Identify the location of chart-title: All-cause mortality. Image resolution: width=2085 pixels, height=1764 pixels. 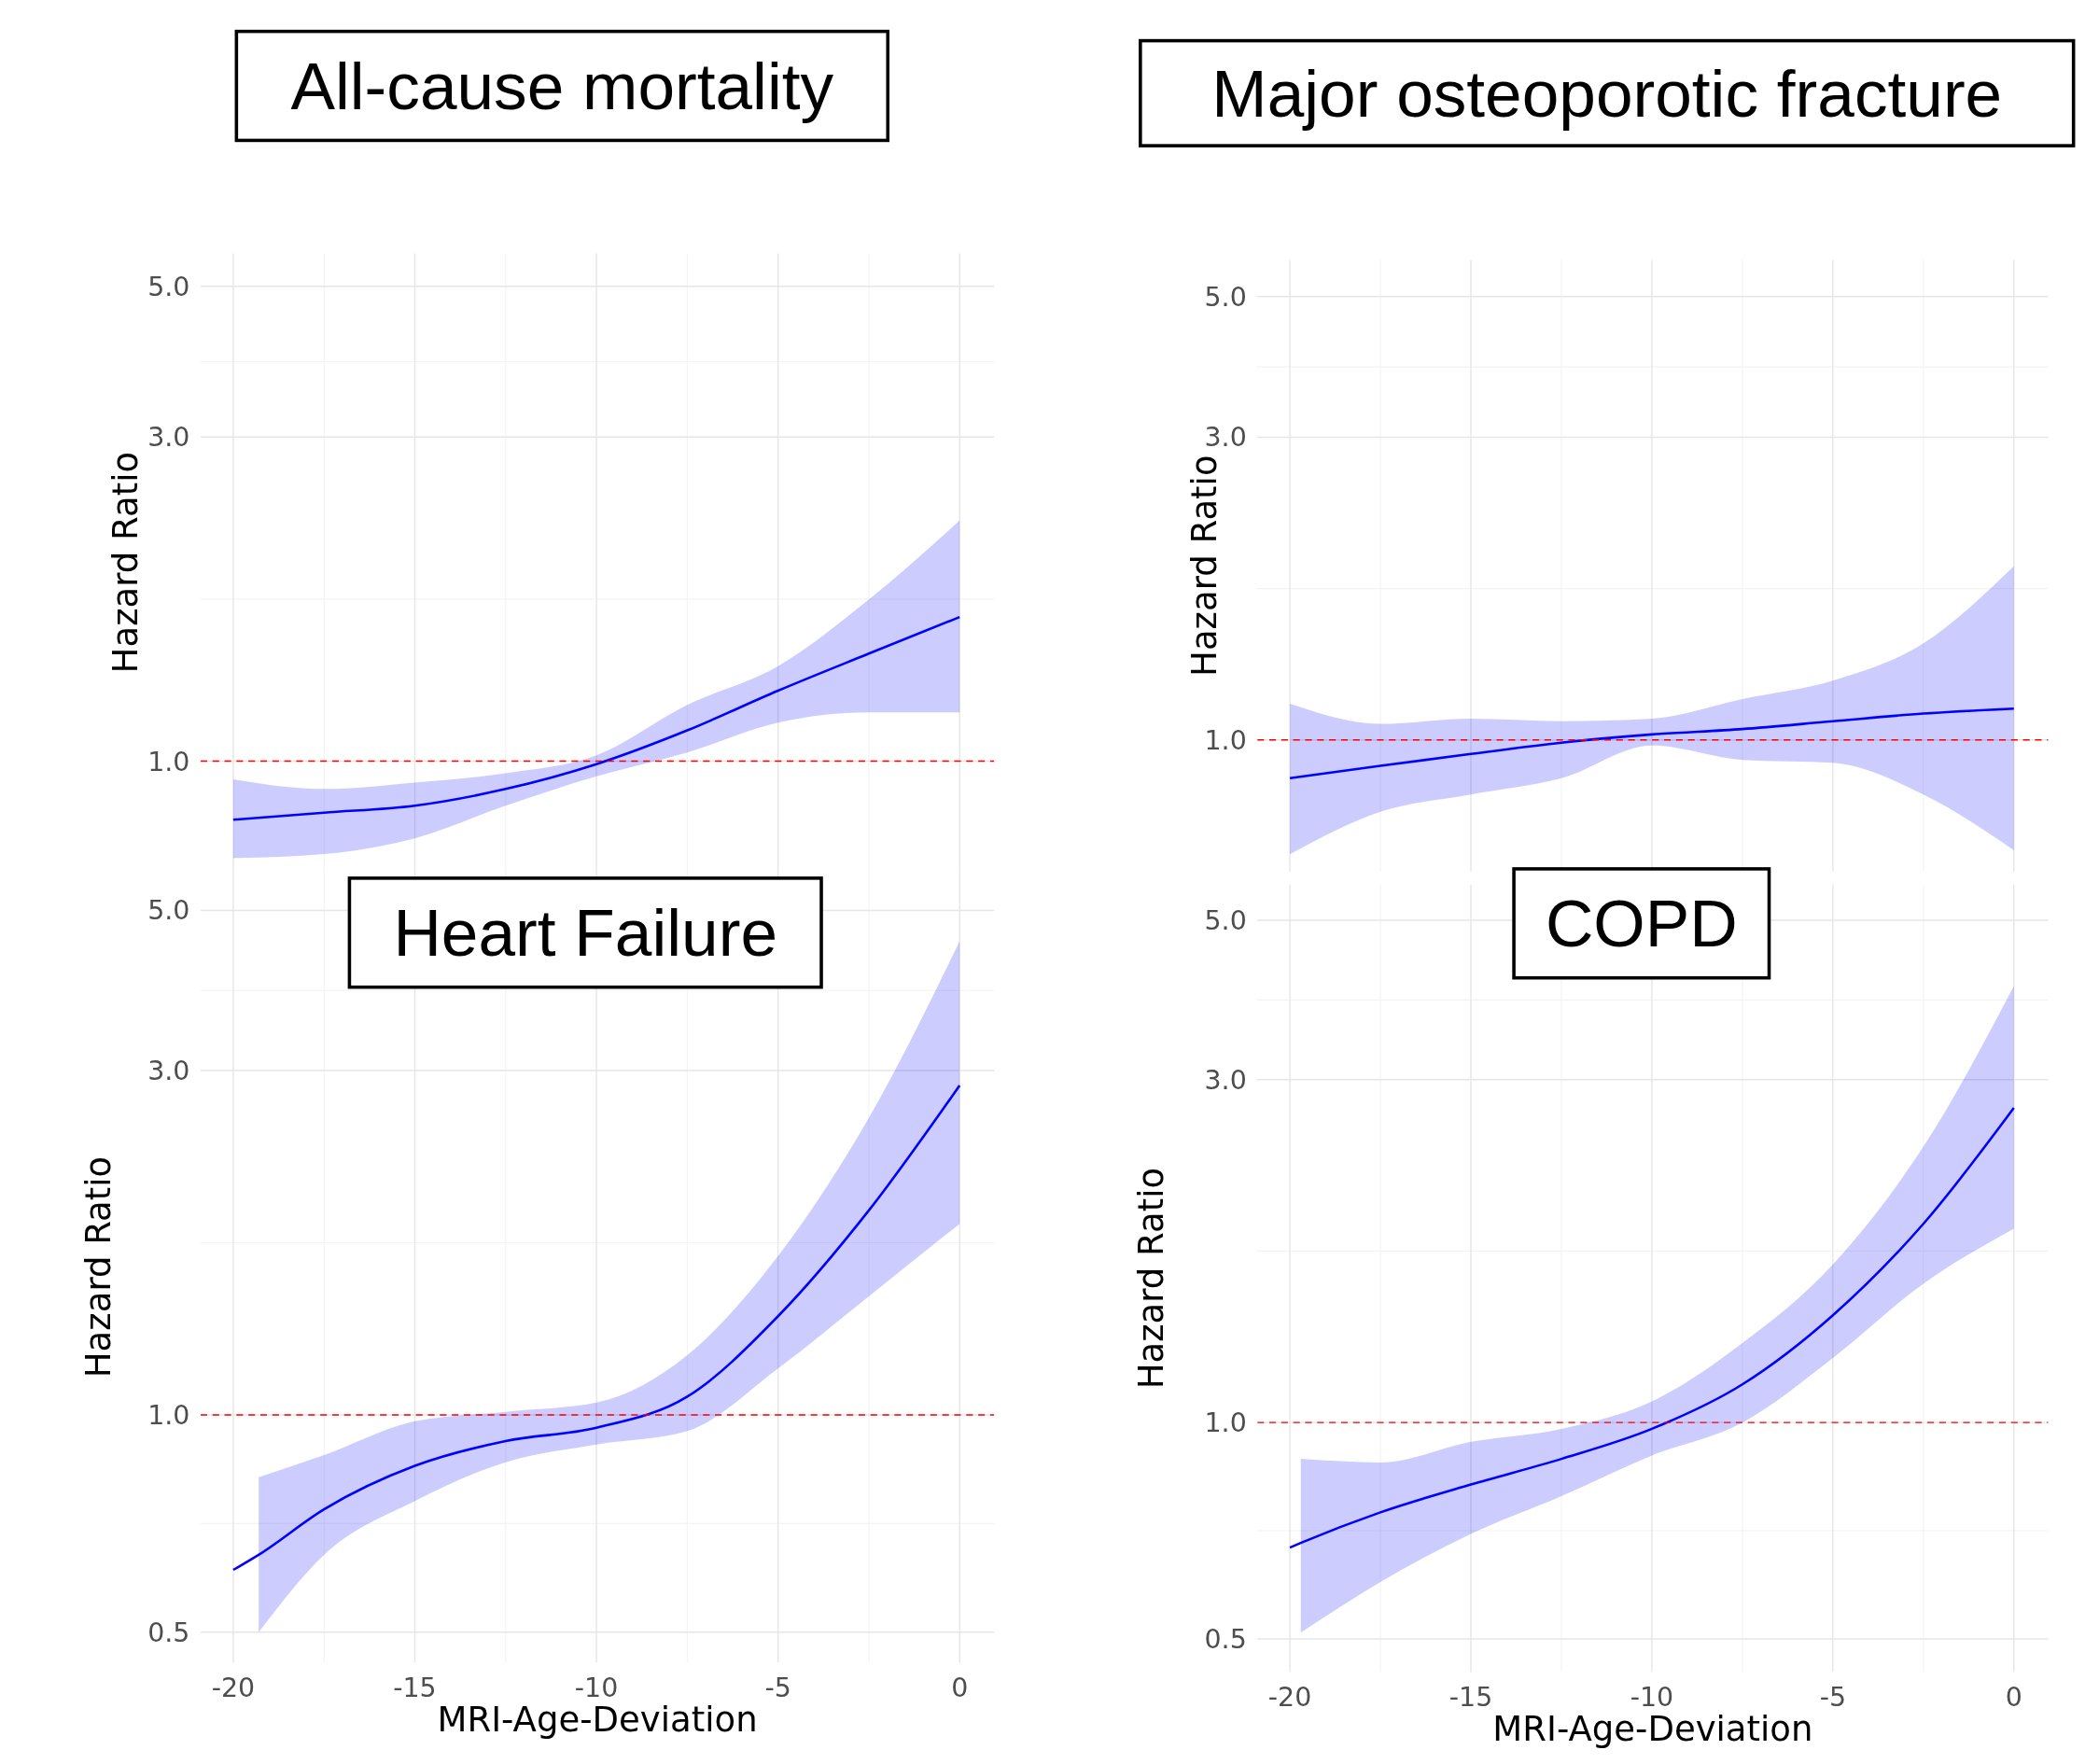
(562, 86).